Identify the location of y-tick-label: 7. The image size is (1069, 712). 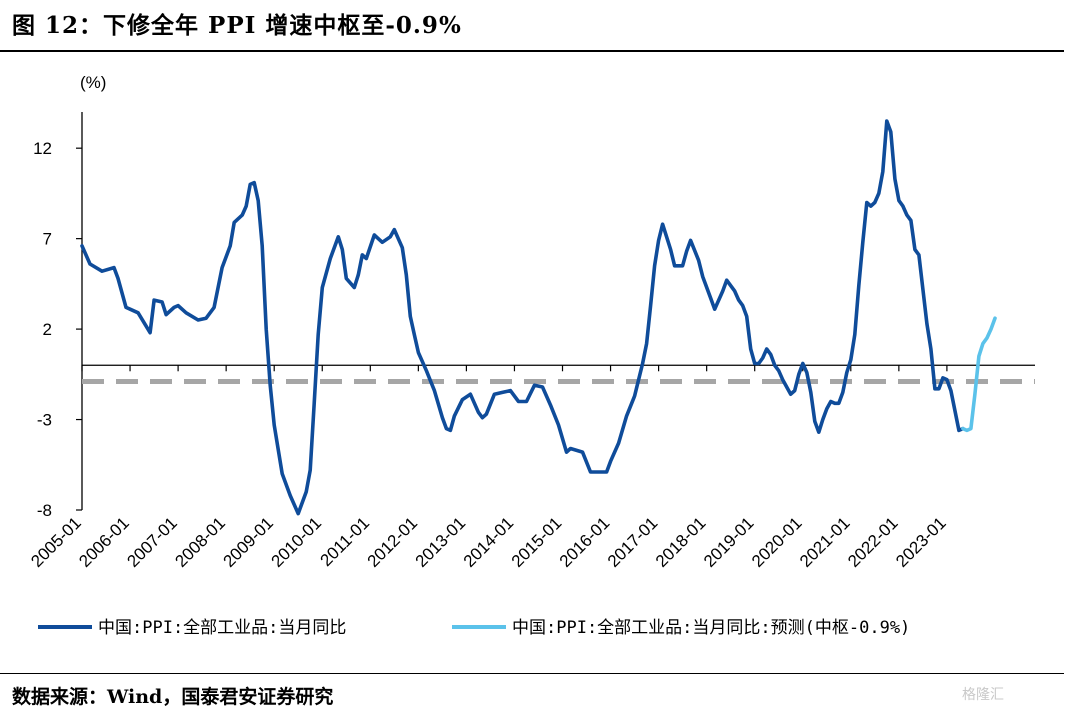
(47, 239).